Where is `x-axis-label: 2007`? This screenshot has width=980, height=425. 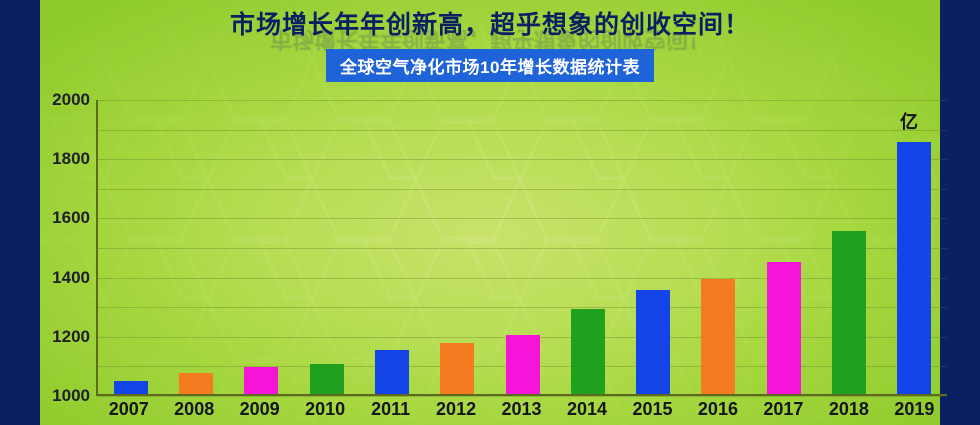 x-axis-label: 2007 is located at coordinates (128, 409).